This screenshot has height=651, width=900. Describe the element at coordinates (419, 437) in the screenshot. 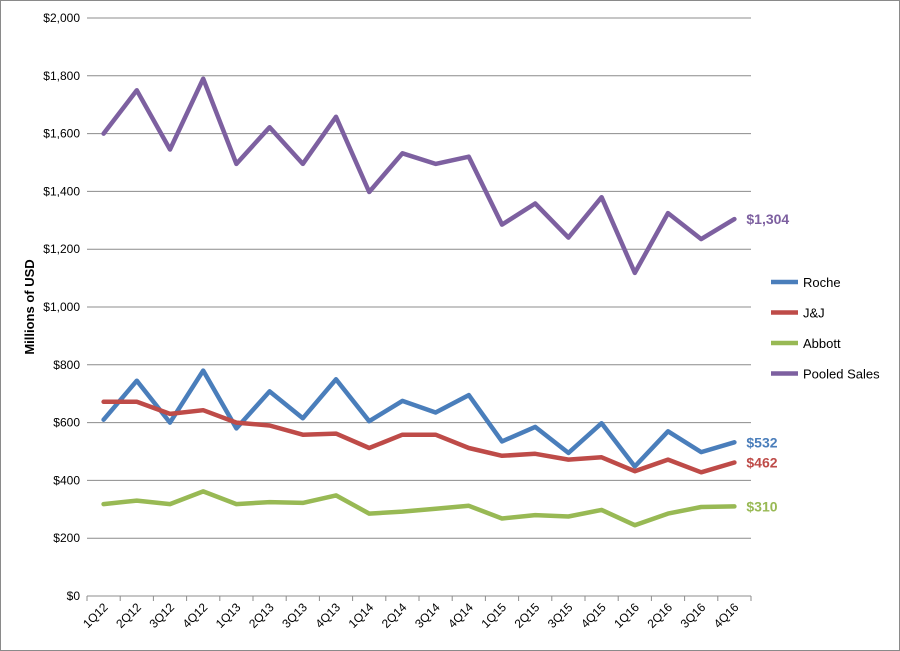

I see `series-line-j-j` at that location.